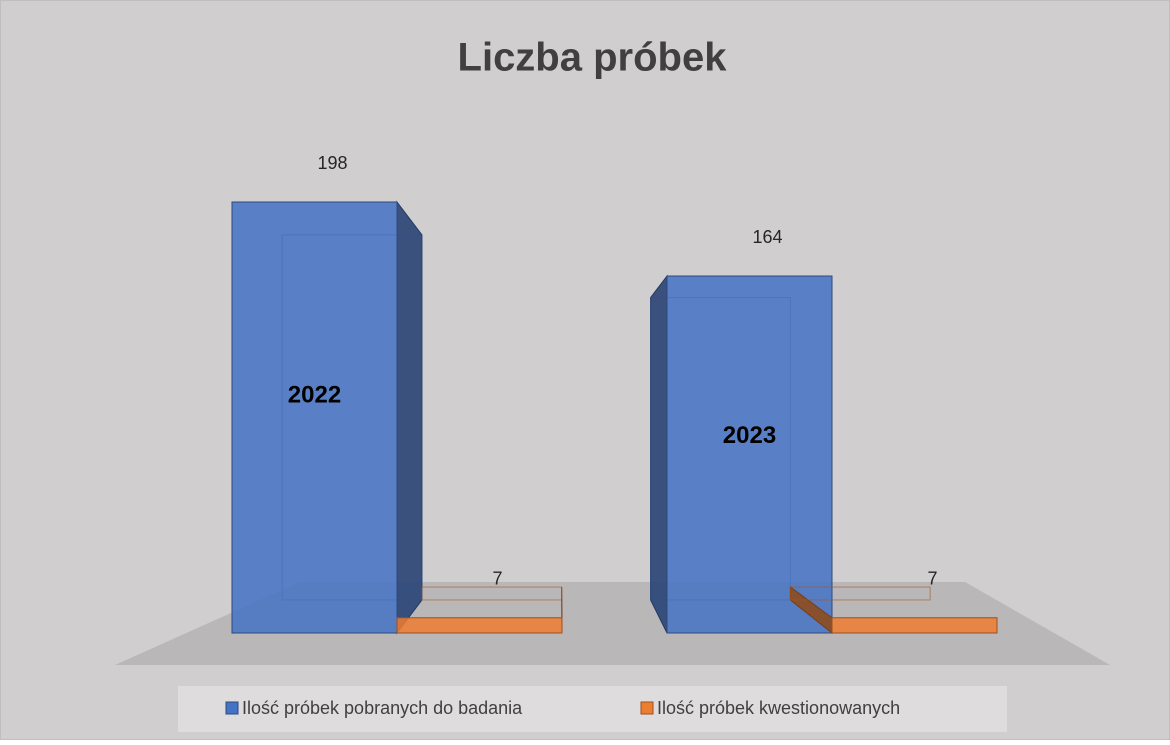 The width and height of the screenshot is (1170, 745). Describe the element at coordinates (593, 58) in the screenshot. I see `chart-title: Liczba próbek` at that location.